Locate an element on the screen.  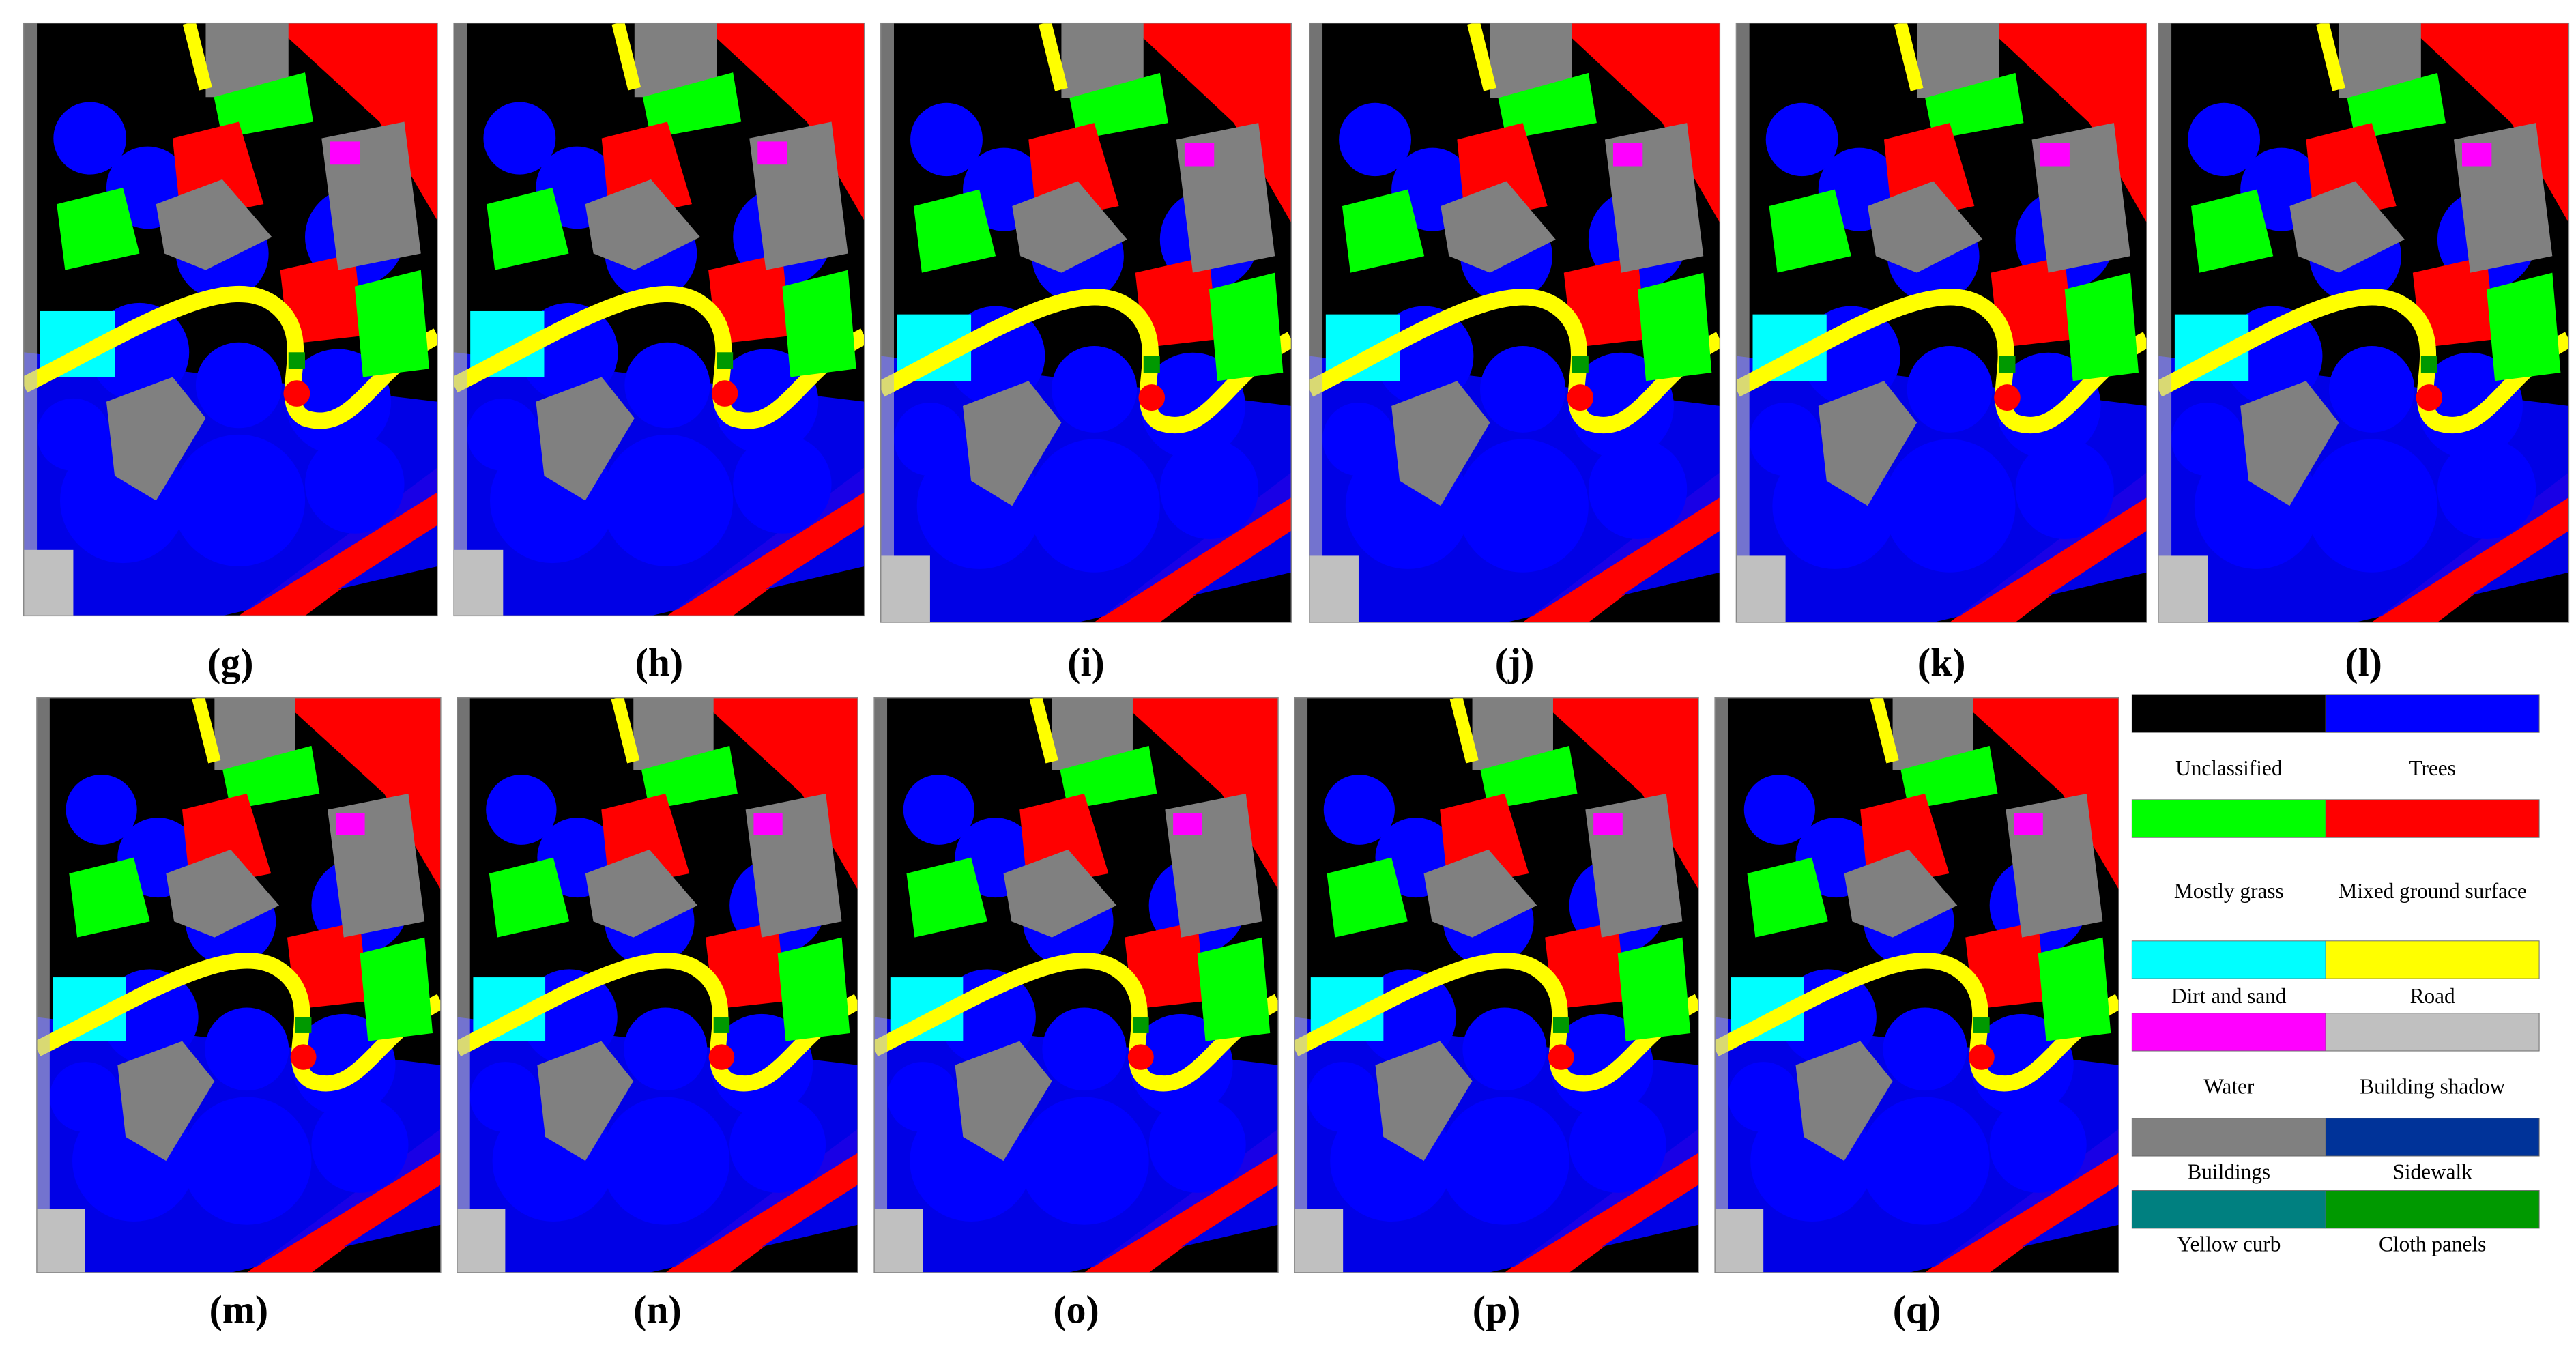
legend-label: Road is located at coordinates (2432, 995).